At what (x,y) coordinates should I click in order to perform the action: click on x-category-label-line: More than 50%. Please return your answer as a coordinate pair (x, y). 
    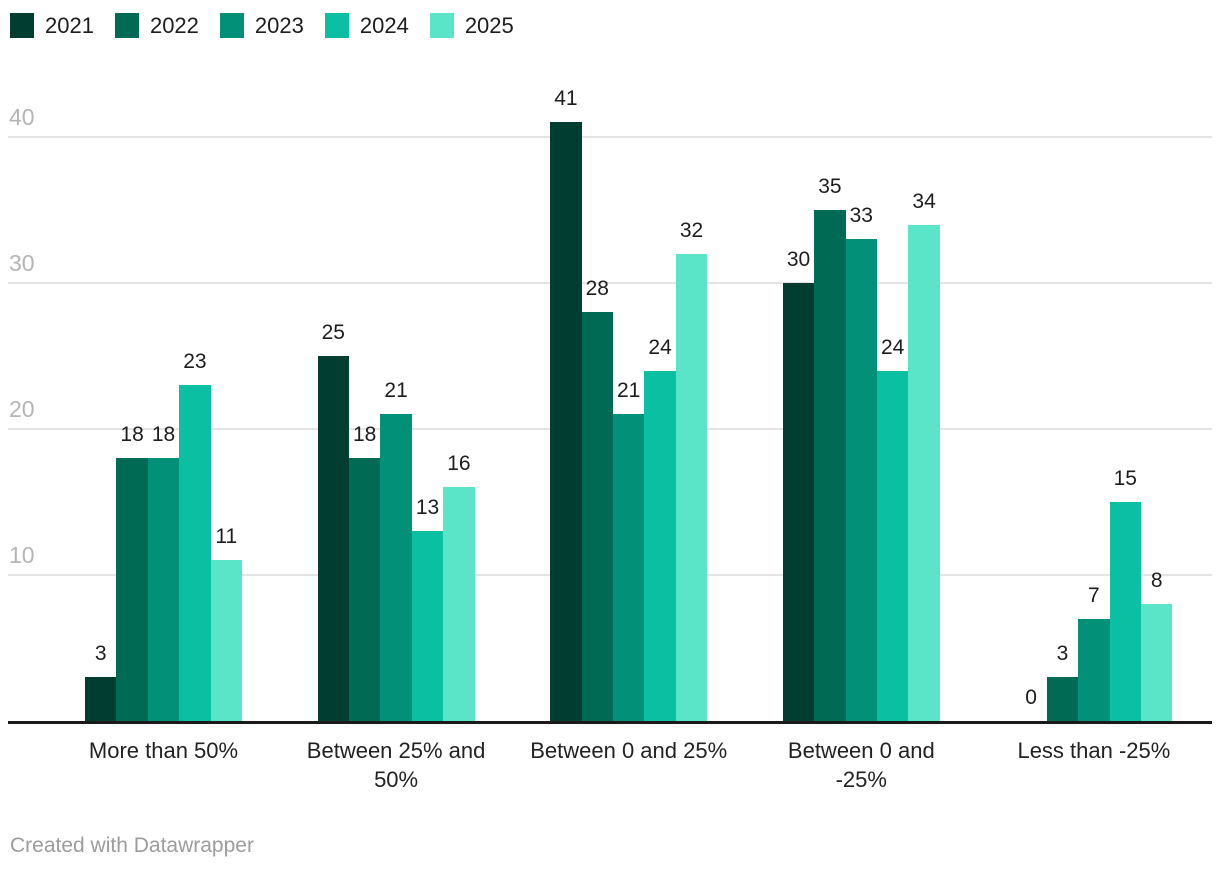
    Looking at the image, I should click on (163, 750).